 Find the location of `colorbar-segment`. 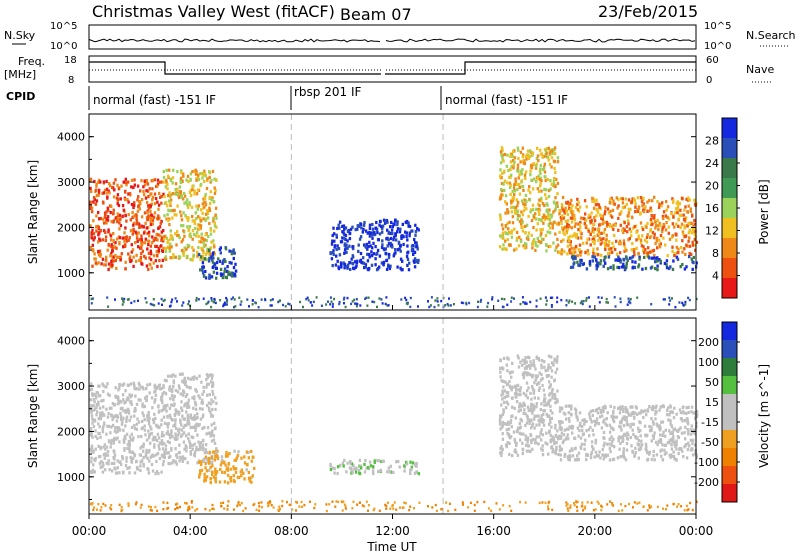

colorbar-segment is located at coordinates (729, 331).